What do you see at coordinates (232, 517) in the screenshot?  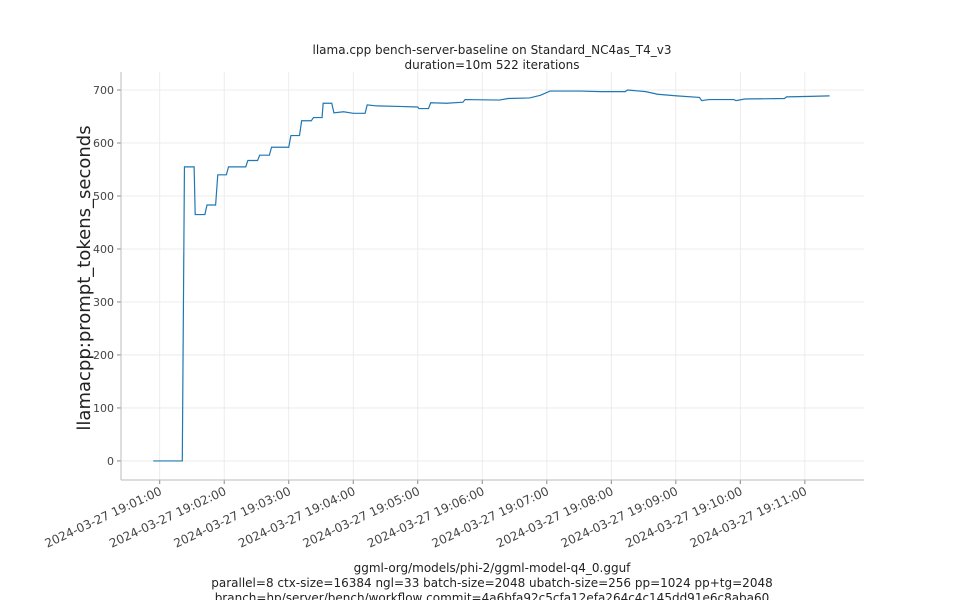 I see `x-tick-label: 2024-03-27 19:03:00` at bounding box center [232, 517].